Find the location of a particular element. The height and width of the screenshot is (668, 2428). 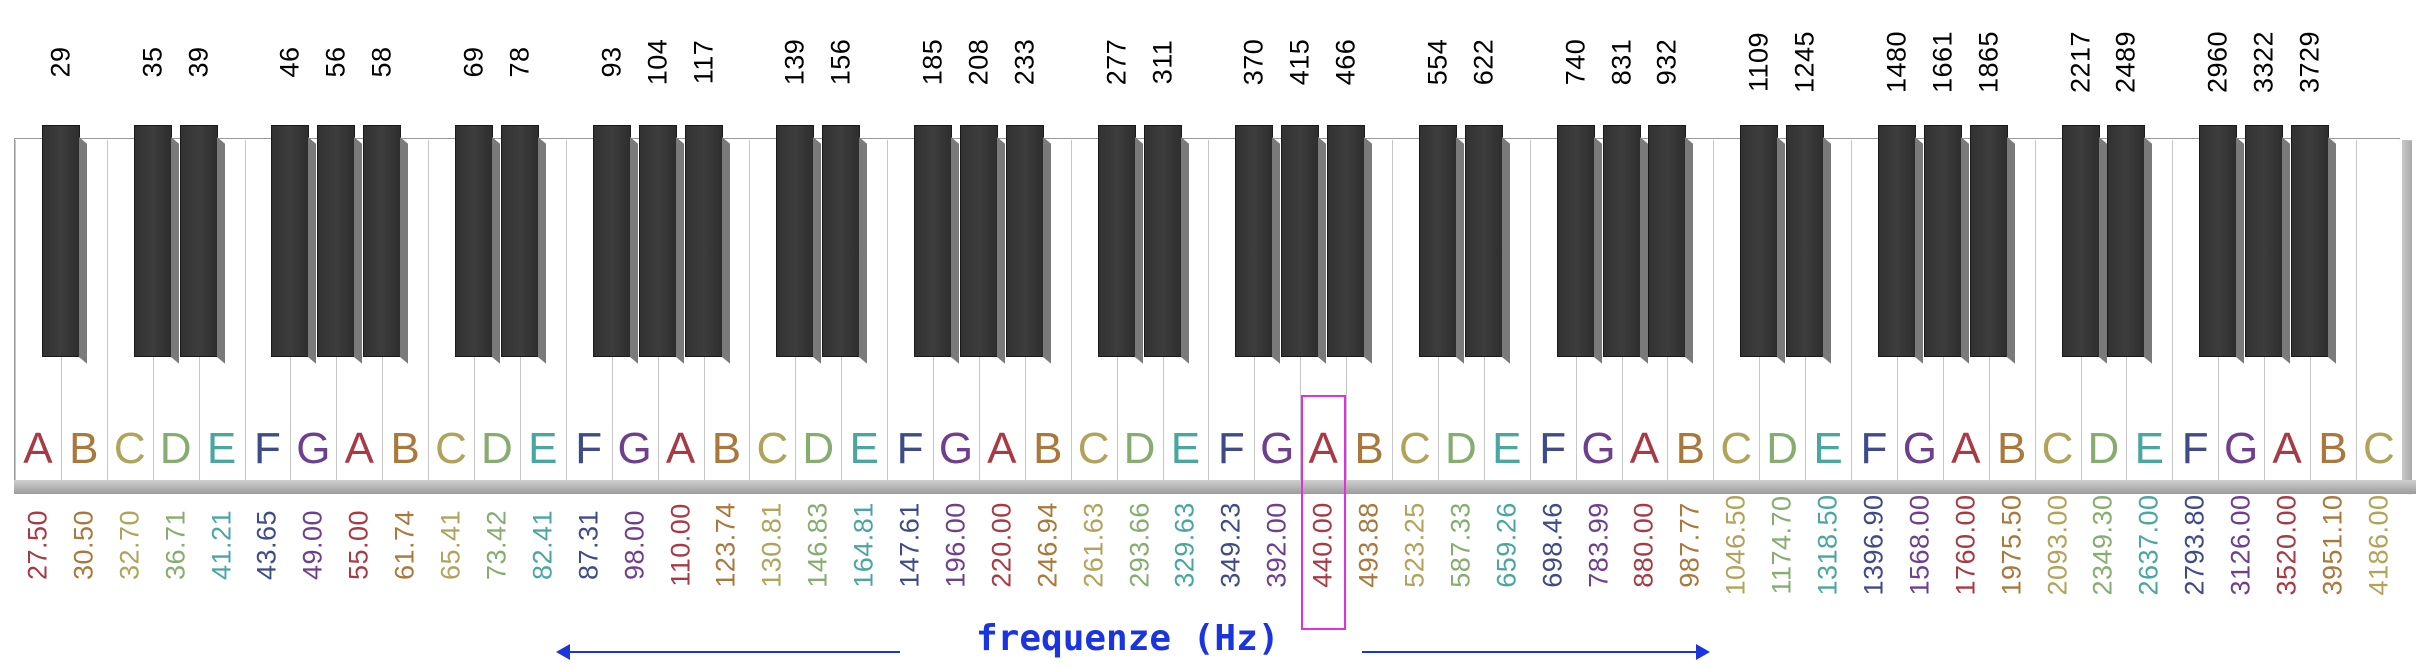

white-key-frequency: 293.66 is located at coordinates (1139, 545).